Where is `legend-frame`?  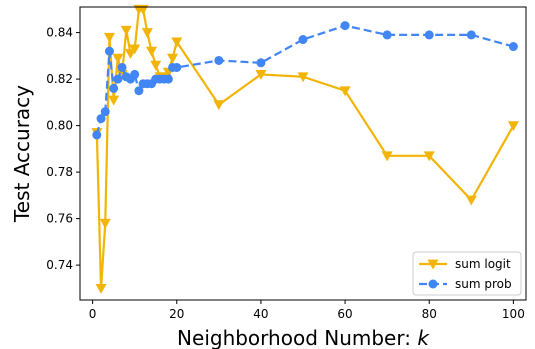 legend-frame is located at coordinates (467, 273).